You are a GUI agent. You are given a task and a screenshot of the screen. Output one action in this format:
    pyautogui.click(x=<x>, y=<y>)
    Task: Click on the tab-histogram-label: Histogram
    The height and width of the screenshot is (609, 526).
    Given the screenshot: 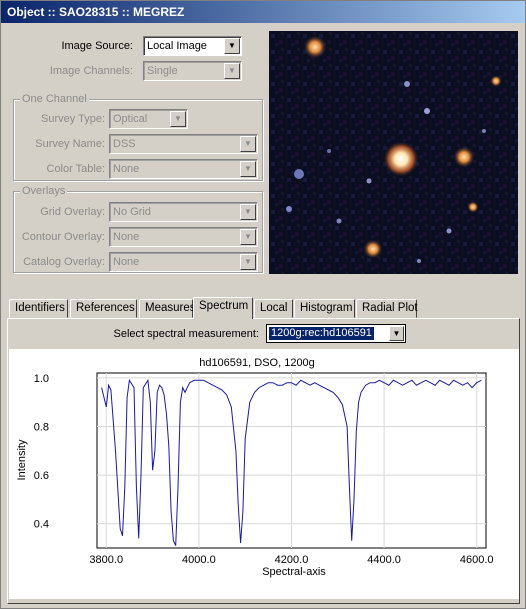 What is the action you would take?
    pyautogui.click(x=326, y=308)
    